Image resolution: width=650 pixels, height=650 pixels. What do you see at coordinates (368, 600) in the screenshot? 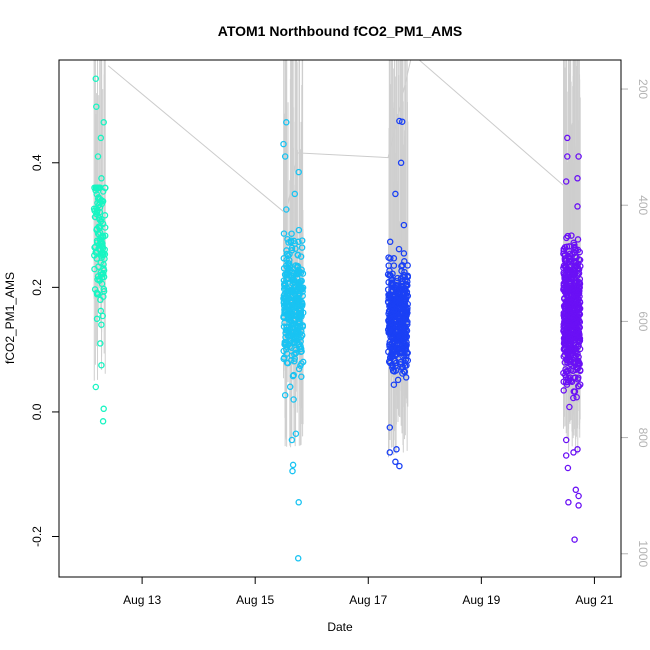
I see `x-tick-label: Aug 17` at bounding box center [368, 600].